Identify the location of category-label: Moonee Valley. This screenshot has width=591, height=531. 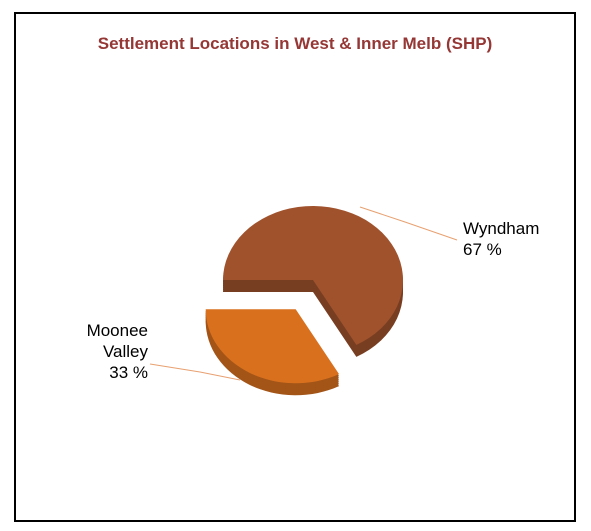
(117, 341).